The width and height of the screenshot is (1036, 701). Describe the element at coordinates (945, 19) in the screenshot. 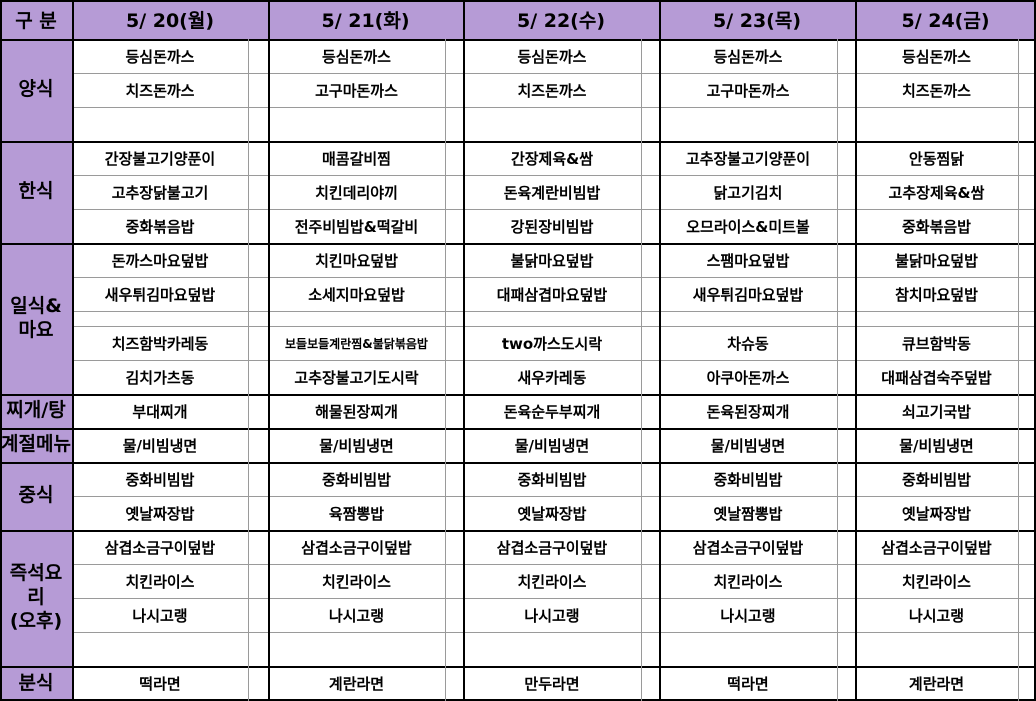

I see `day-header: 5/ 24(금)` at that location.